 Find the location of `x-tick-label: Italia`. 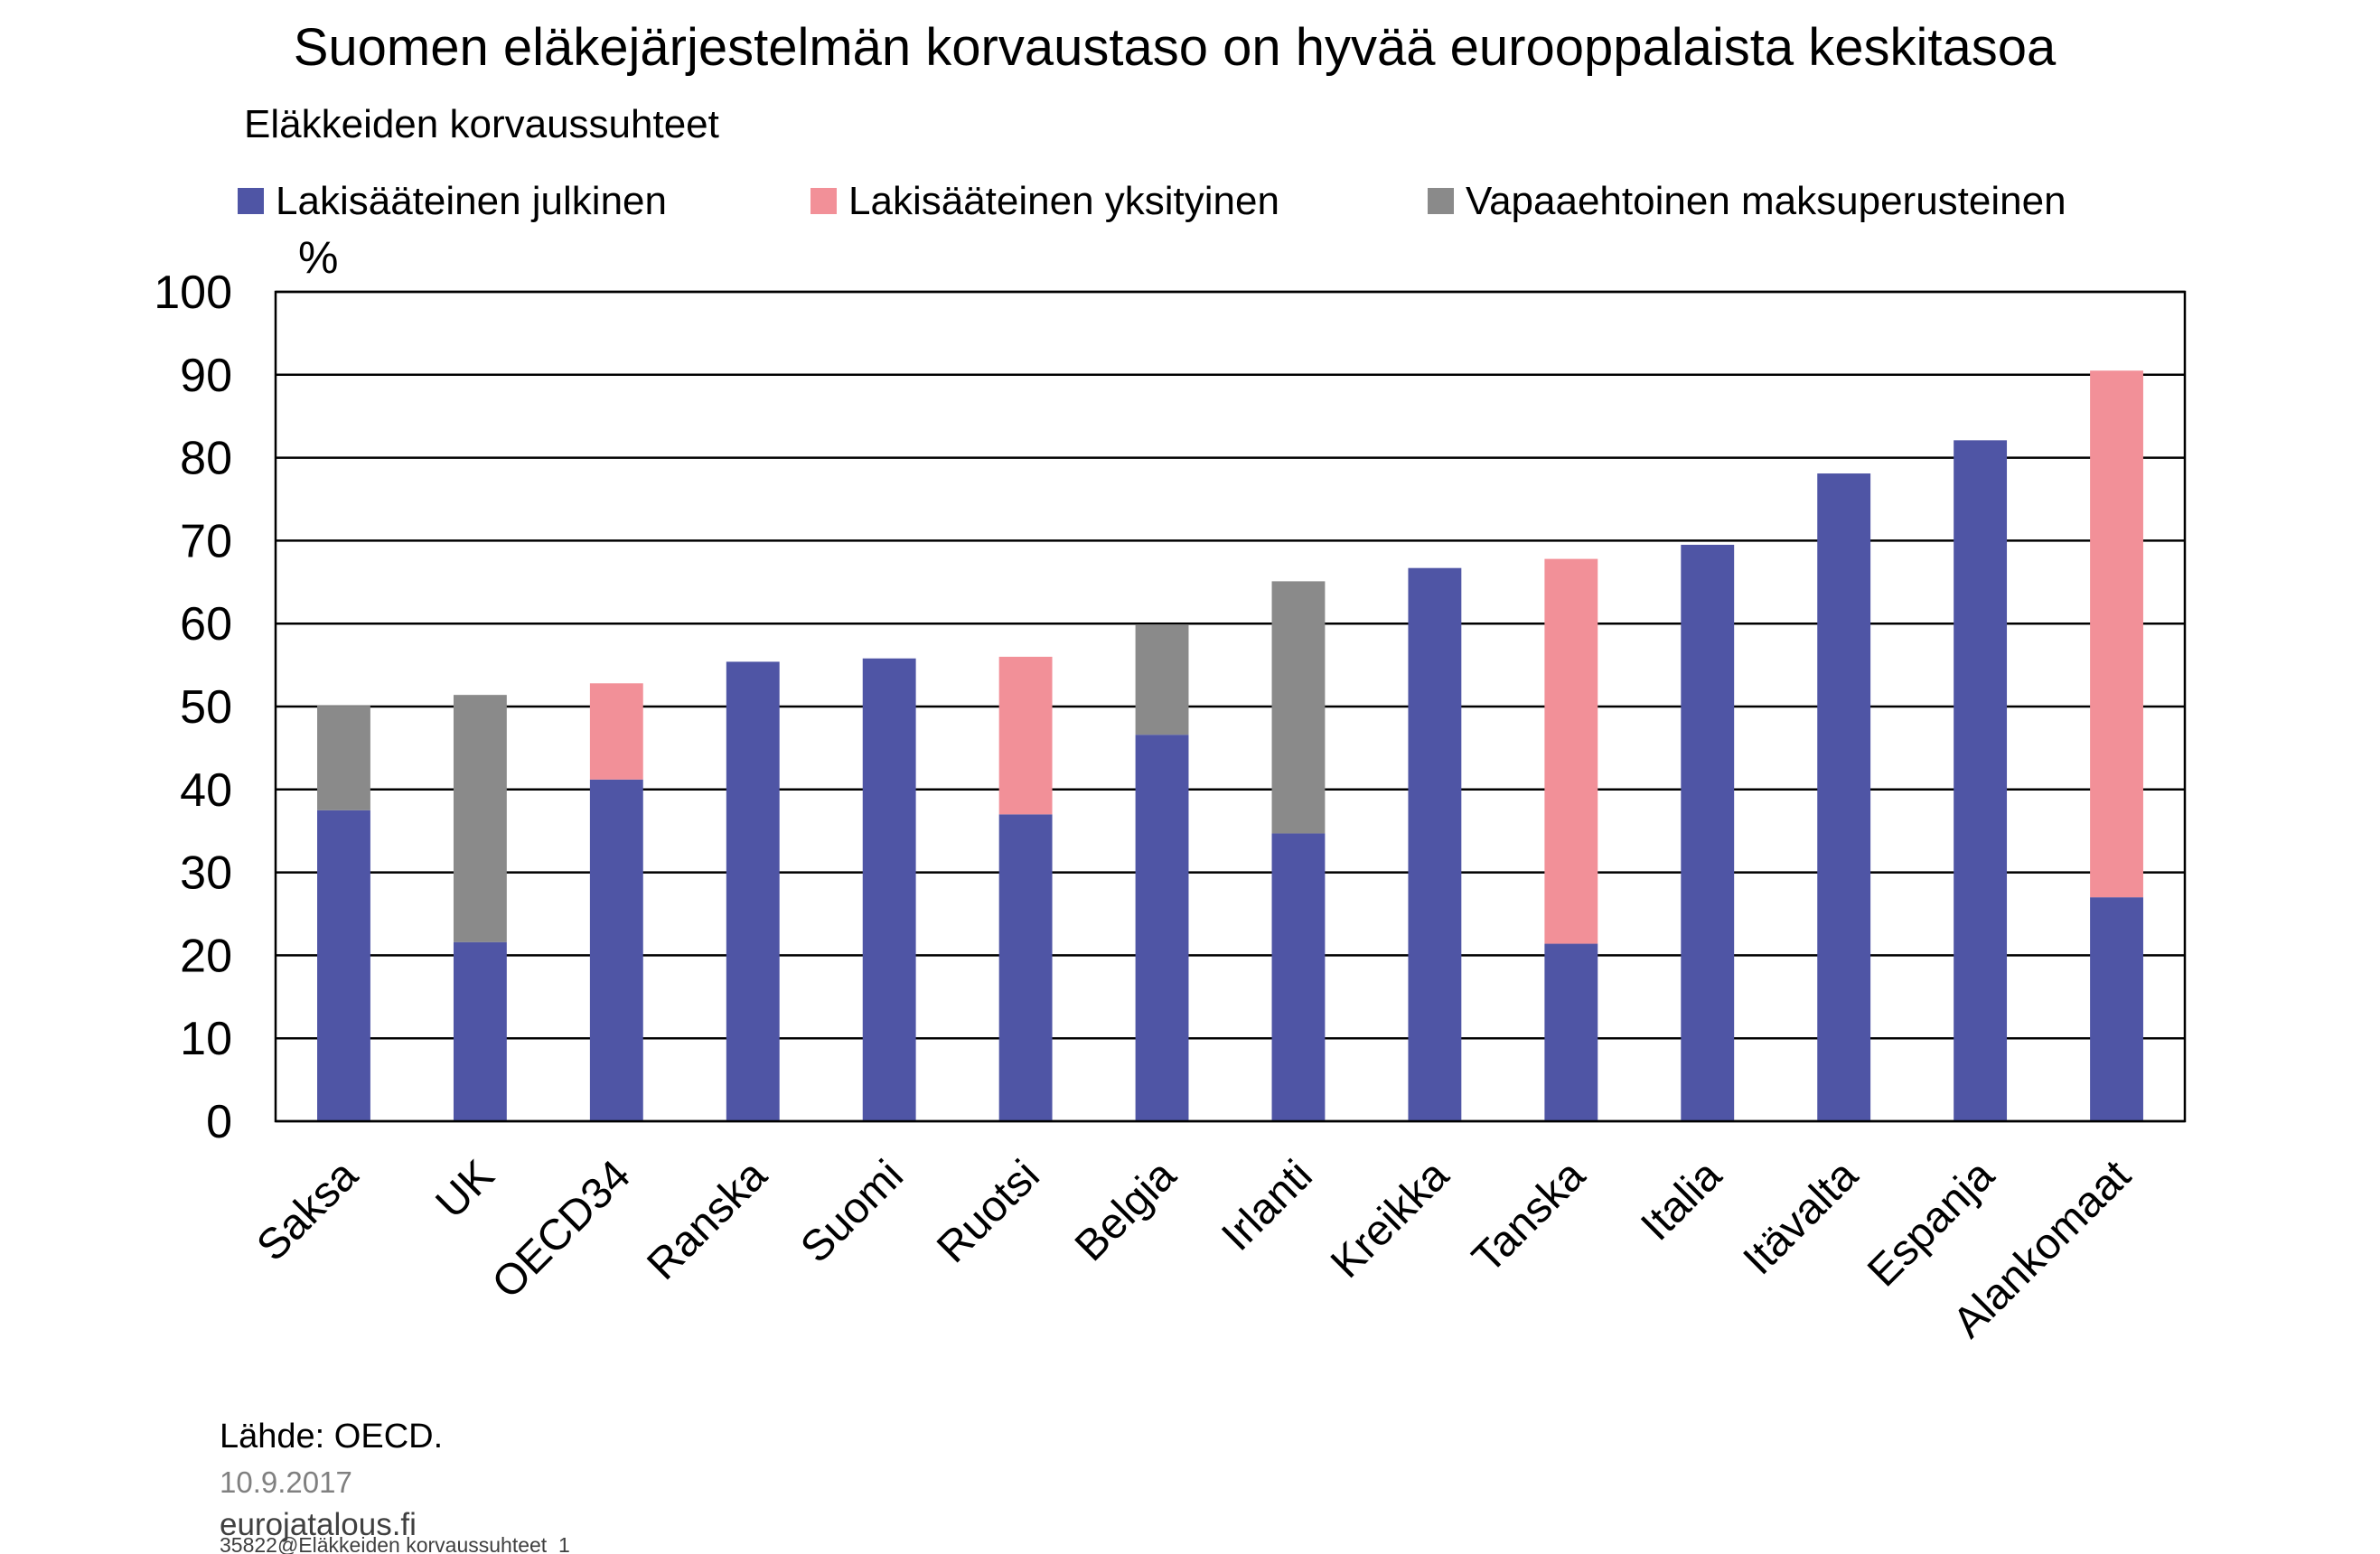

x-tick-label: Italia is located at coordinates (1681, 1201).